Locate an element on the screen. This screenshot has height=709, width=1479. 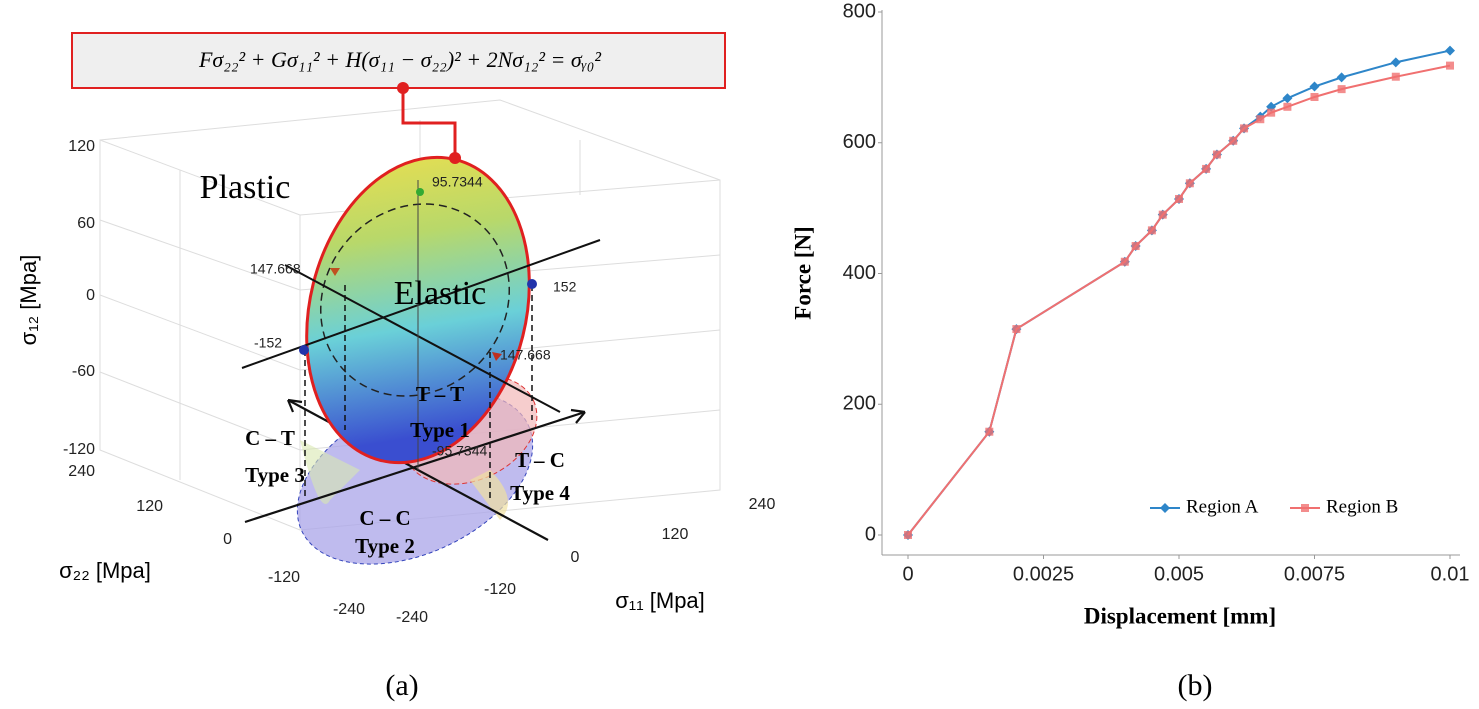
region-label: Plastic is located at coordinates (245, 187).